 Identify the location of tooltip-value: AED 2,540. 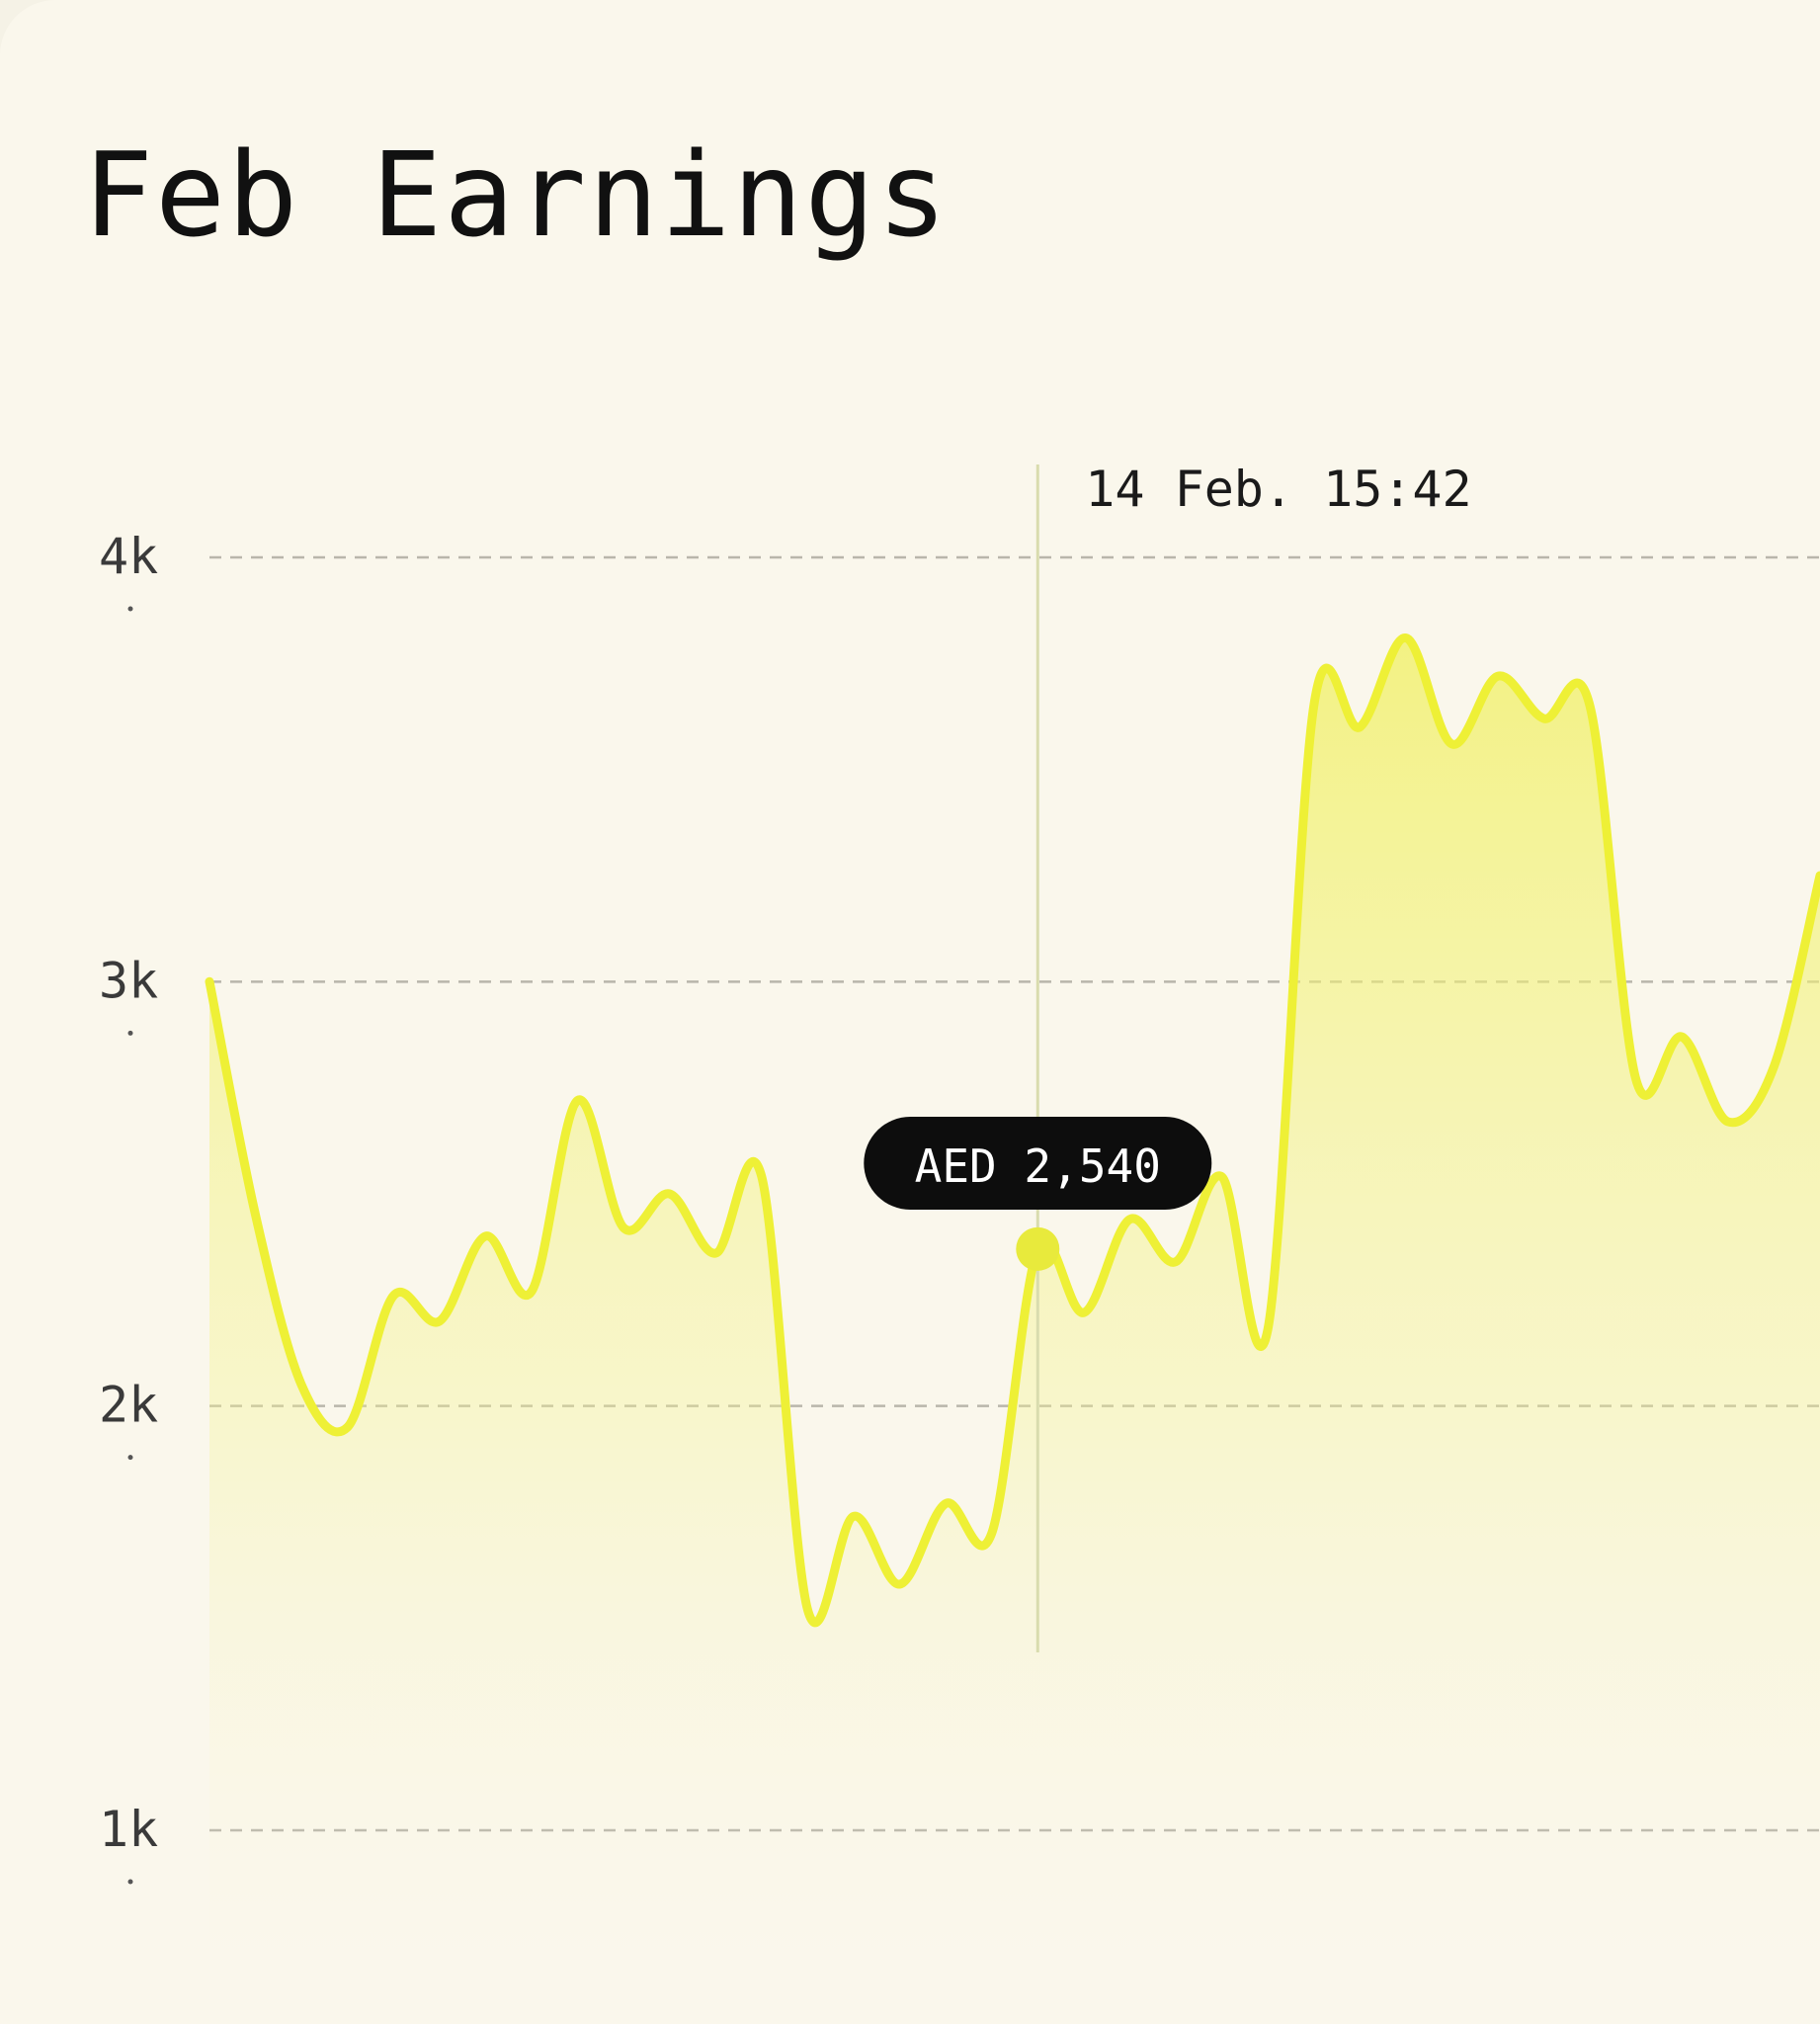
(1038, 1166).